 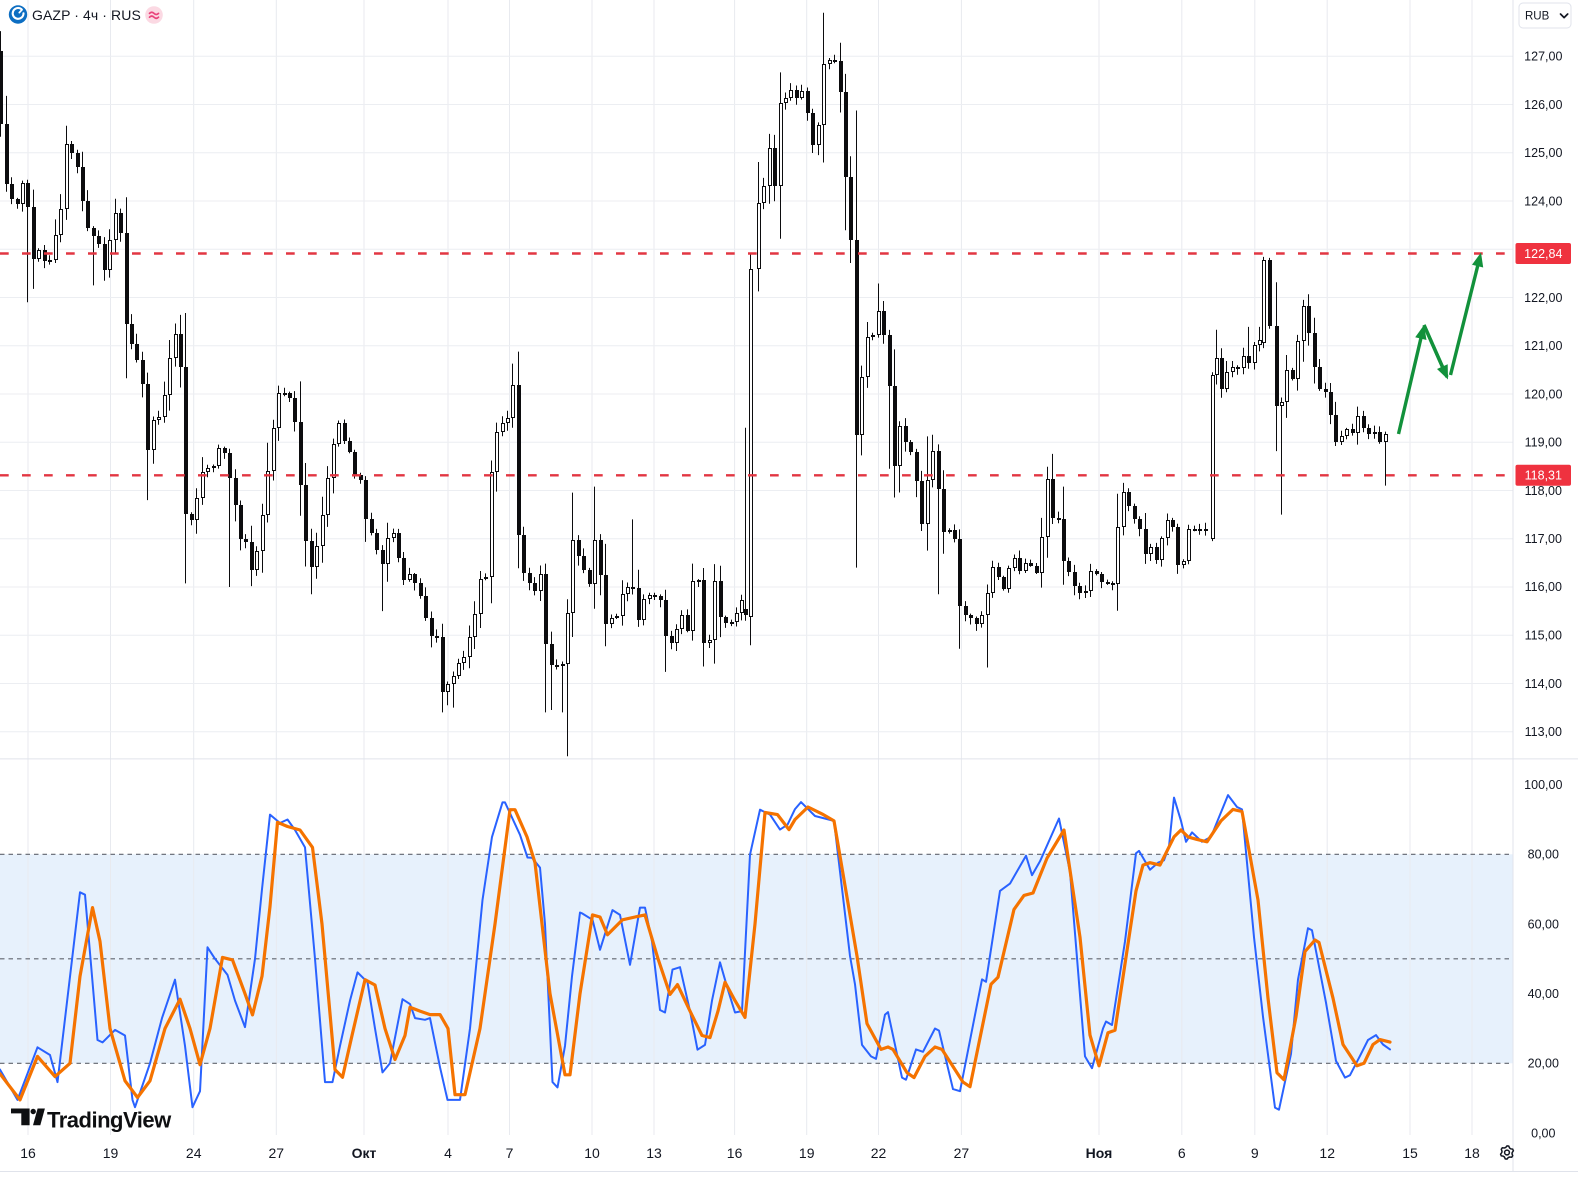 I want to click on svg-text: 10, so click(x=592, y=1153).